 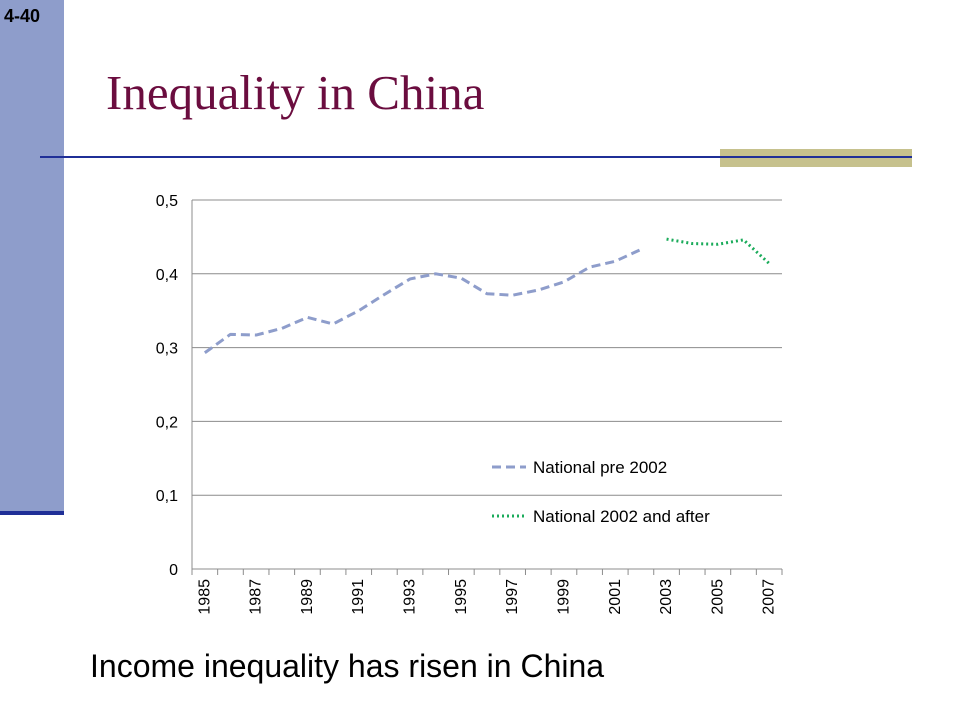 I want to click on x-tick-label: 2001, so click(x=615, y=597).